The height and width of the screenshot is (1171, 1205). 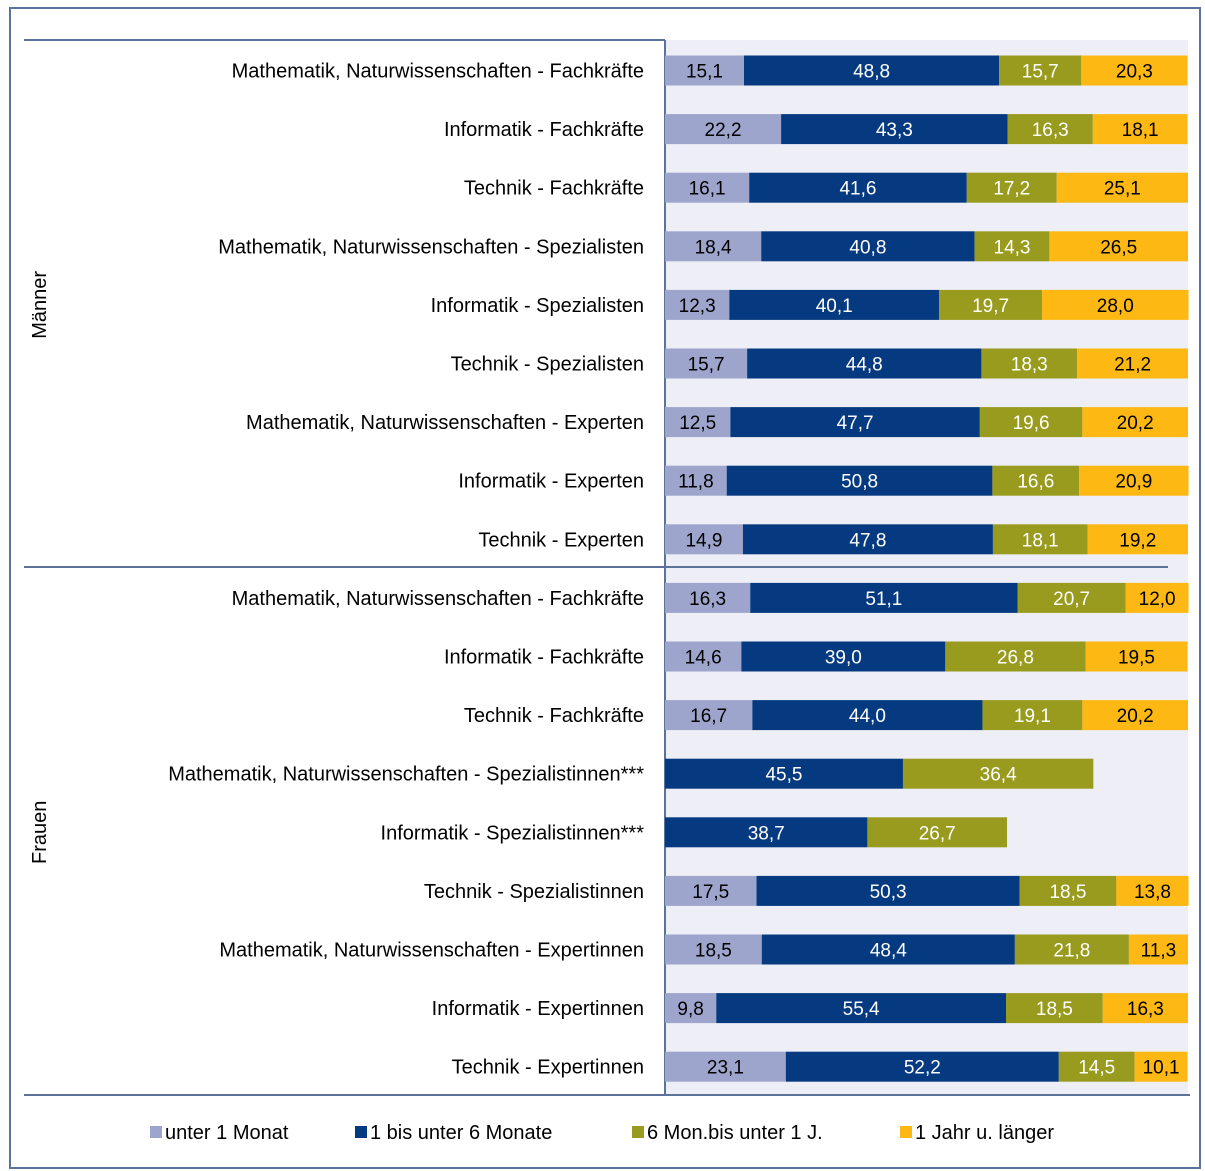 I want to click on group-label: Männer, so click(x=40, y=305).